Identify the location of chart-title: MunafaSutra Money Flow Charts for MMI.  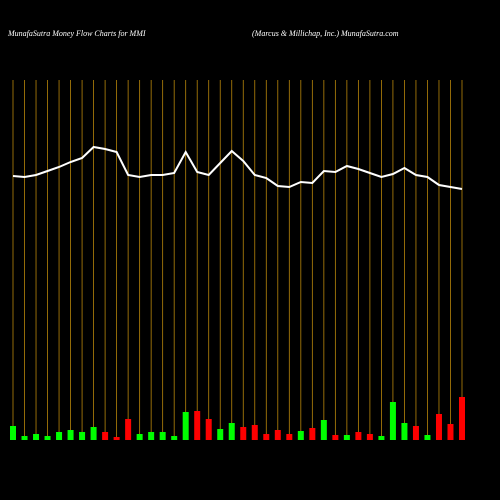
(76, 33).